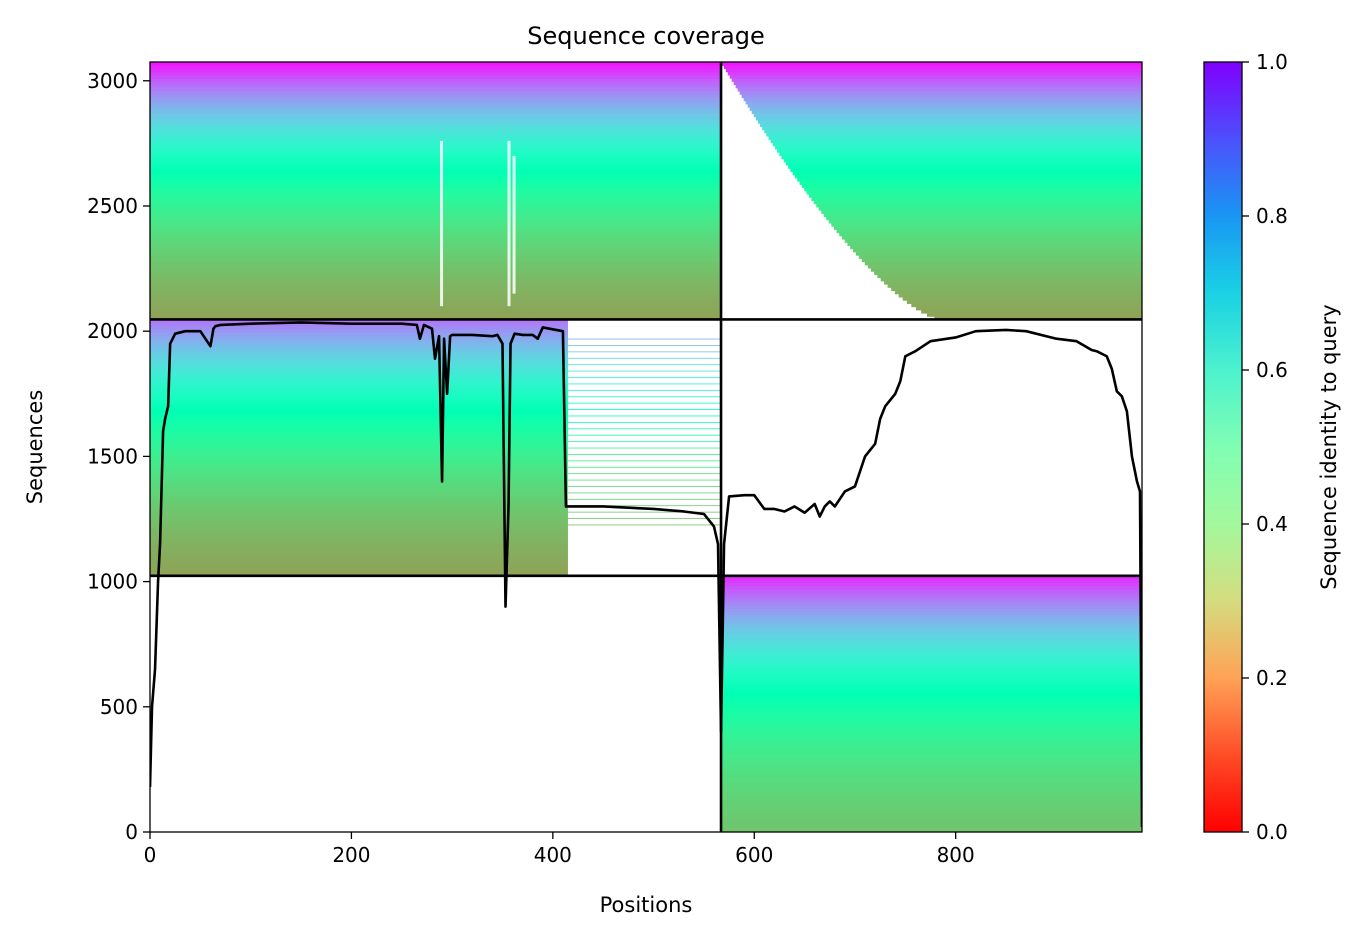 This screenshot has width=1364, height=939. What do you see at coordinates (351, 855) in the screenshot?
I see `x-tick-label: 200` at bounding box center [351, 855].